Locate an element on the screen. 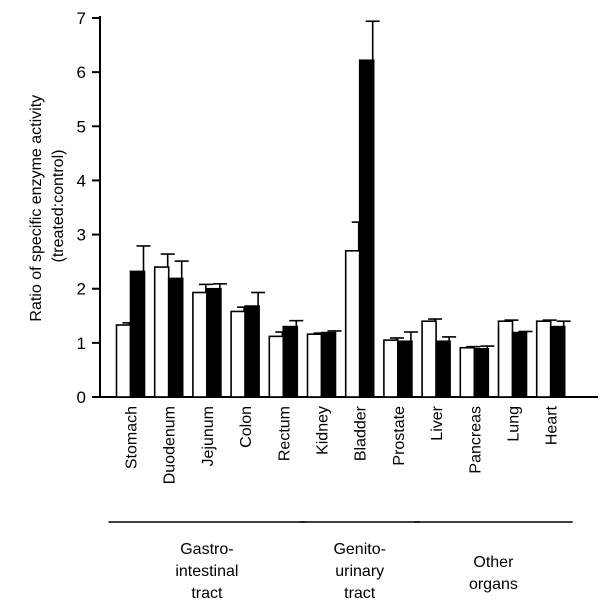 The height and width of the screenshot is (605, 602). category-label-bladder: Bladder is located at coordinates (361, 433).